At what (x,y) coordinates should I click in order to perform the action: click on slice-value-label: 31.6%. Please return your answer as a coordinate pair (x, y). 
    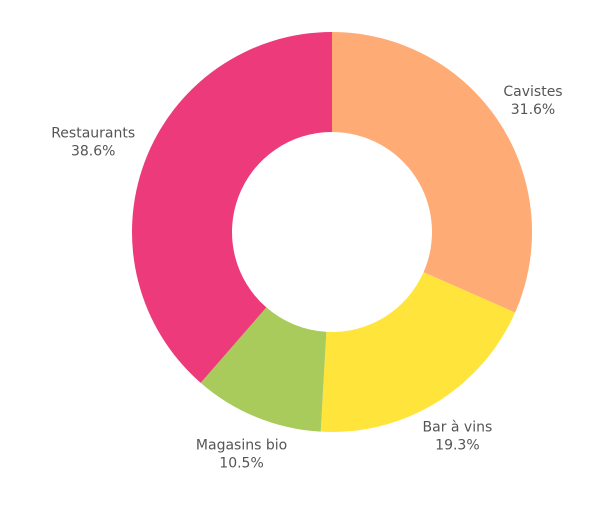
    Looking at the image, I should click on (533, 110).